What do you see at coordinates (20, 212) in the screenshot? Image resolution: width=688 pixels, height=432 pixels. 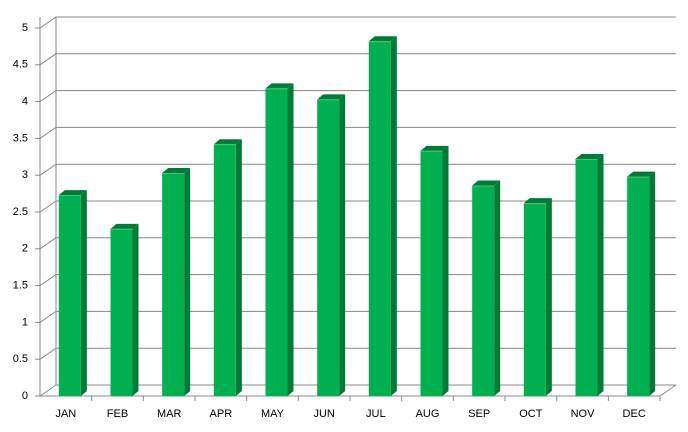 I see `y-tick-label: 2.5` at bounding box center [20, 212].